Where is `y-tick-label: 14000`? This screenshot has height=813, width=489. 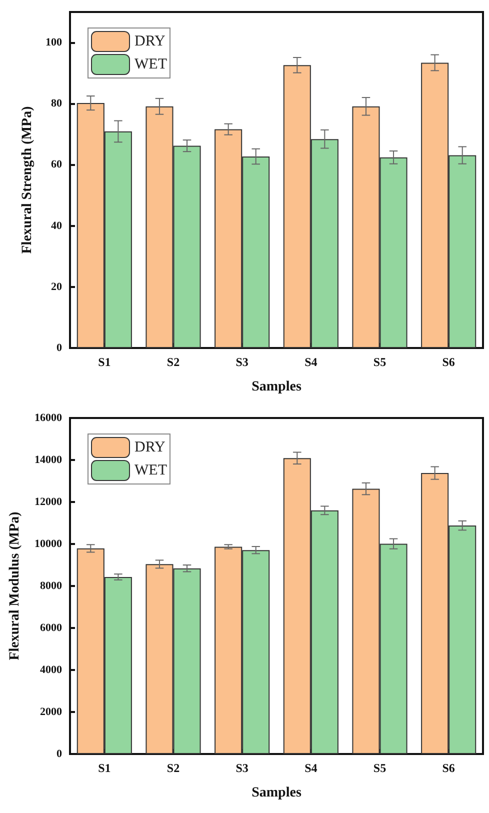 y-tick-label: 14000 is located at coordinates (48, 460).